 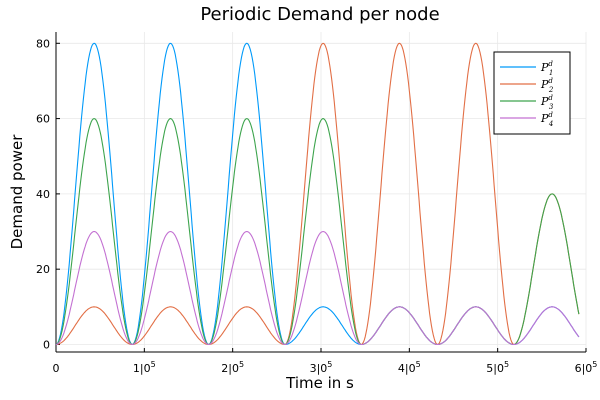 I want to click on legend: Pd 1Pd 2Pd 3Pd 4, so click(x=532, y=93).